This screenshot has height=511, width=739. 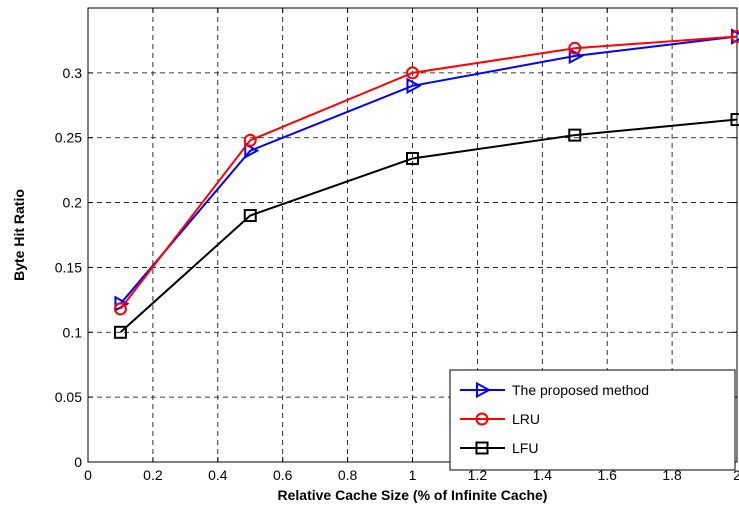 What do you see at coordinates (592, 420) in the screenshot?
I see `legend: The proposed method LRU LFU` at bounding box center [592, 420].